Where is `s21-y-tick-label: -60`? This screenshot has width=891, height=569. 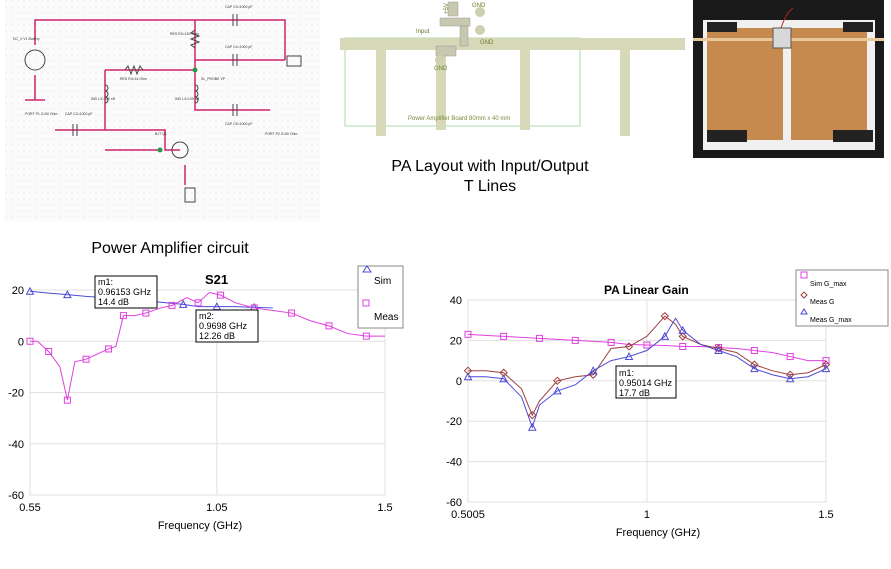
s21-y-tick-label: -60 is located at coordinates (16, 496).